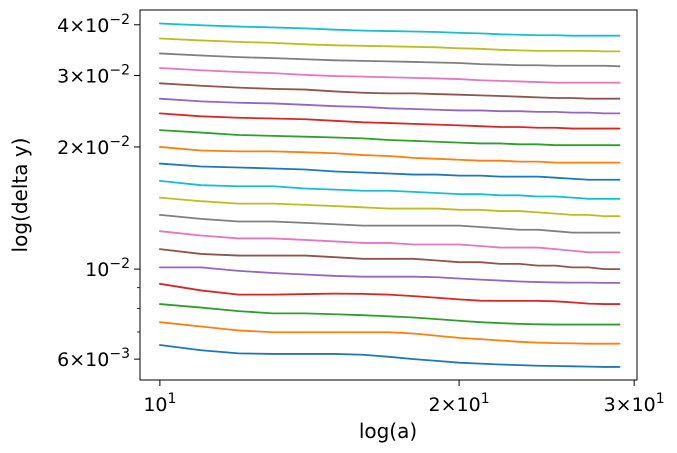 The height and width of the screenshot is (453, 677). Describe the element at coordinates (93, 24) in the screenshot. I see `y-tick-label-5: 4×10⁻²` at that location.